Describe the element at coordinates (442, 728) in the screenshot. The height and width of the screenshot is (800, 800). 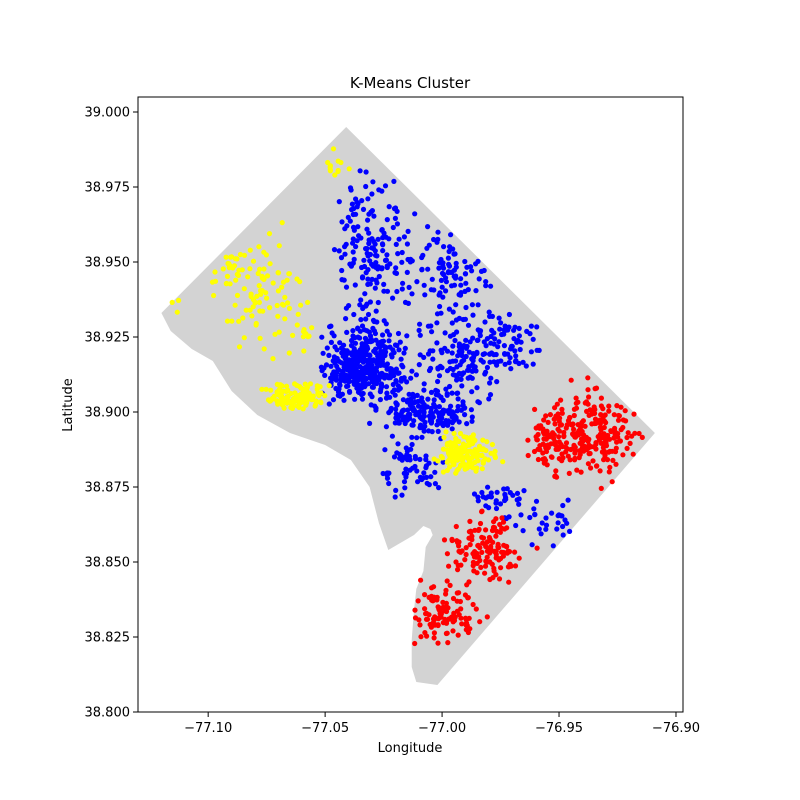
I see `x-tick-label: −77.00` at that location.